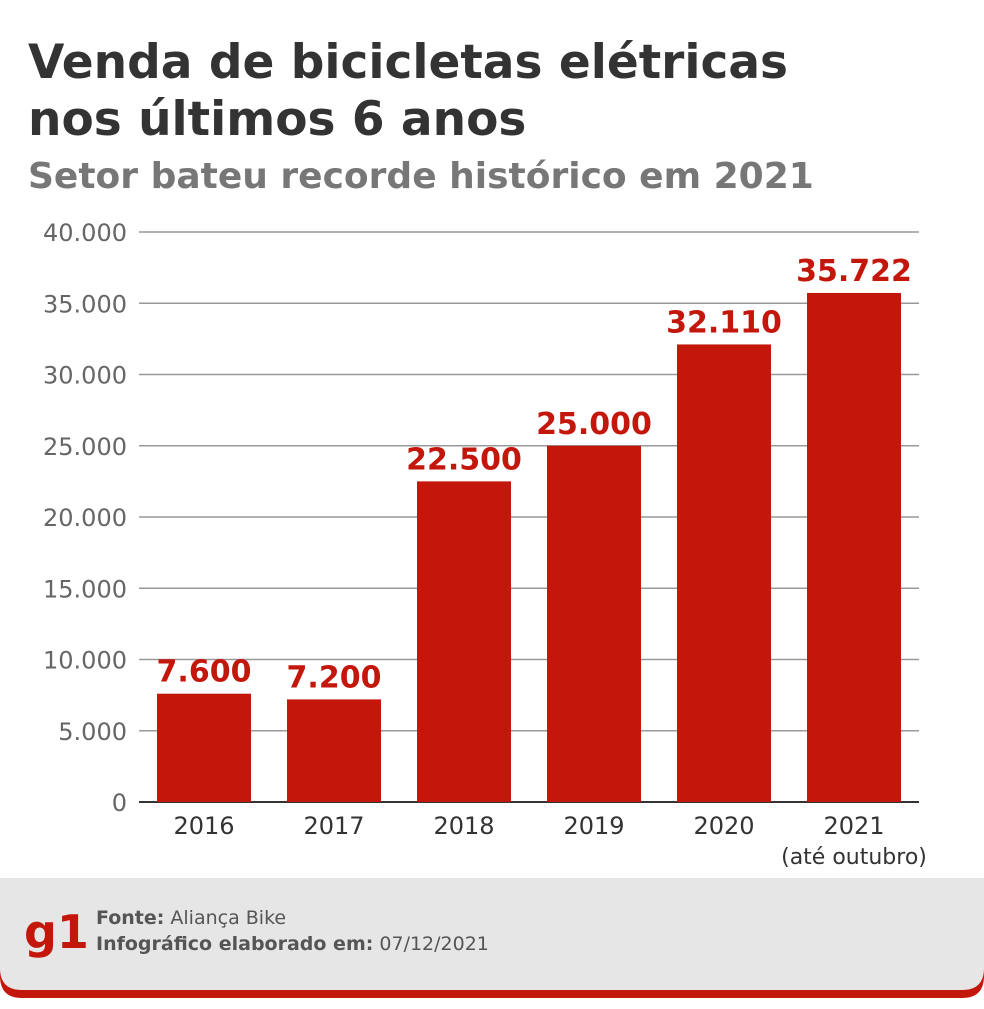 This screenshot has height=1009, width=984. Describe the element at coordinates (85, 518) in the screenshot. I see `y-tick-label: 20.000` at that location.